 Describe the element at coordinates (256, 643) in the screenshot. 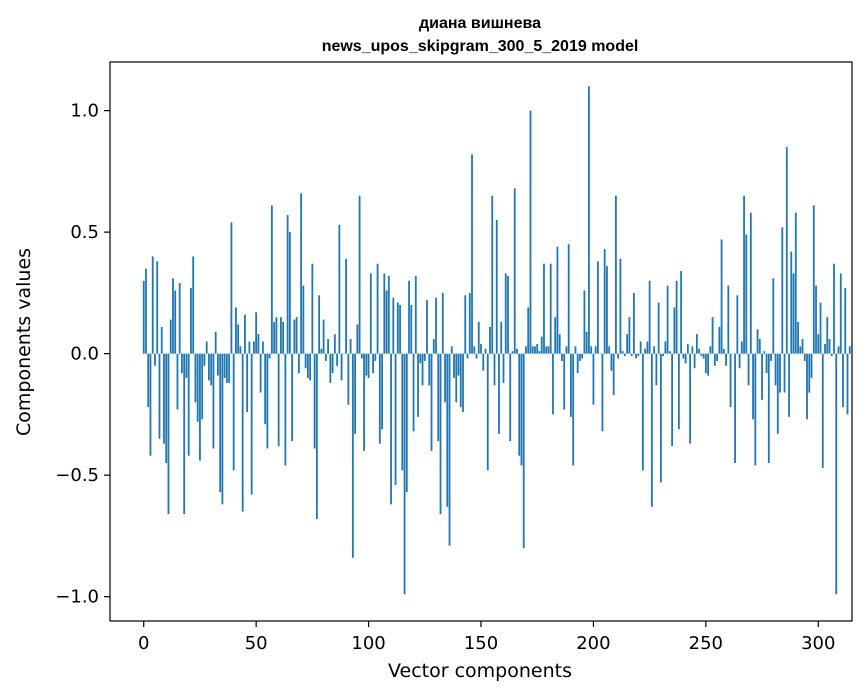

I see `x-tick-label: 50` at that location.